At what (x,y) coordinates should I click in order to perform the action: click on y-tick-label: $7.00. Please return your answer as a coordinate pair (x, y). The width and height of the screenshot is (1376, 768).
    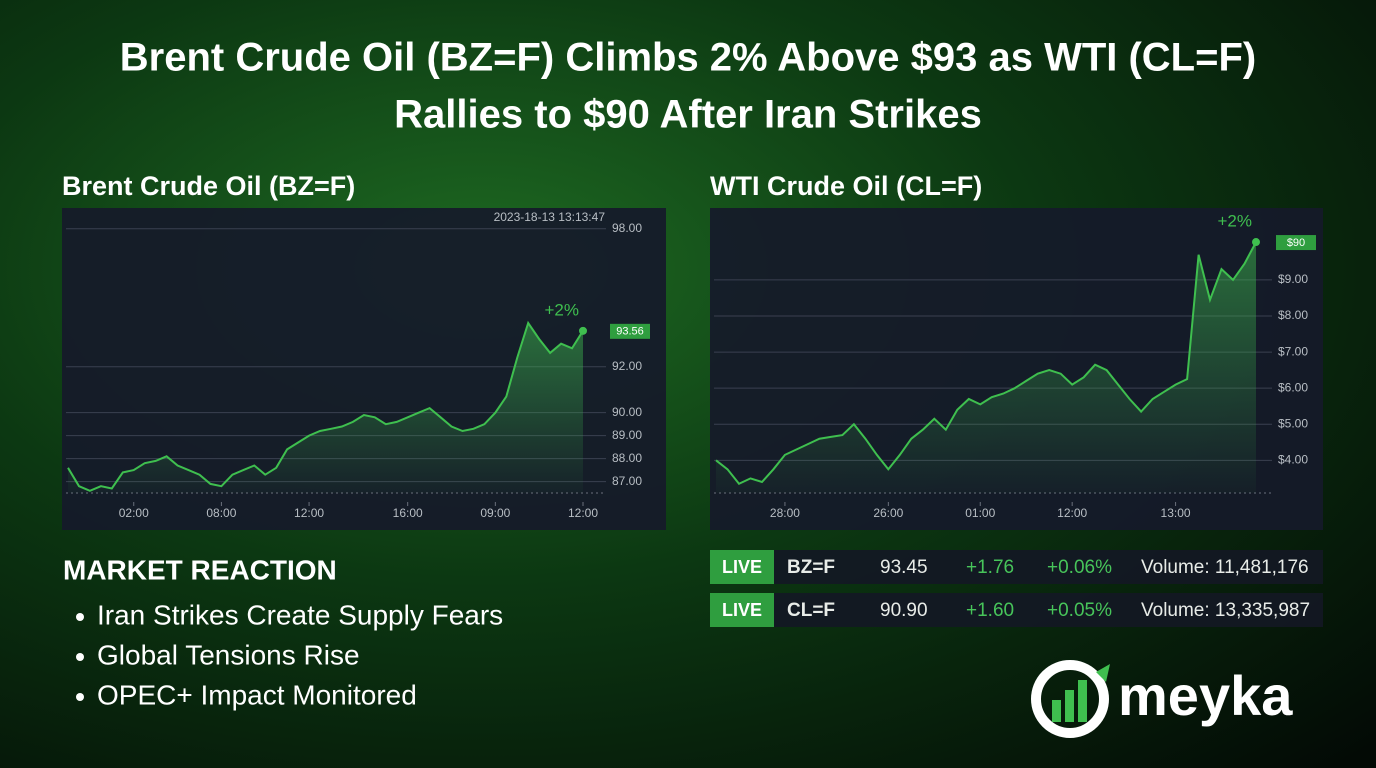
    Looking at the image, I should click on (1293, 351).